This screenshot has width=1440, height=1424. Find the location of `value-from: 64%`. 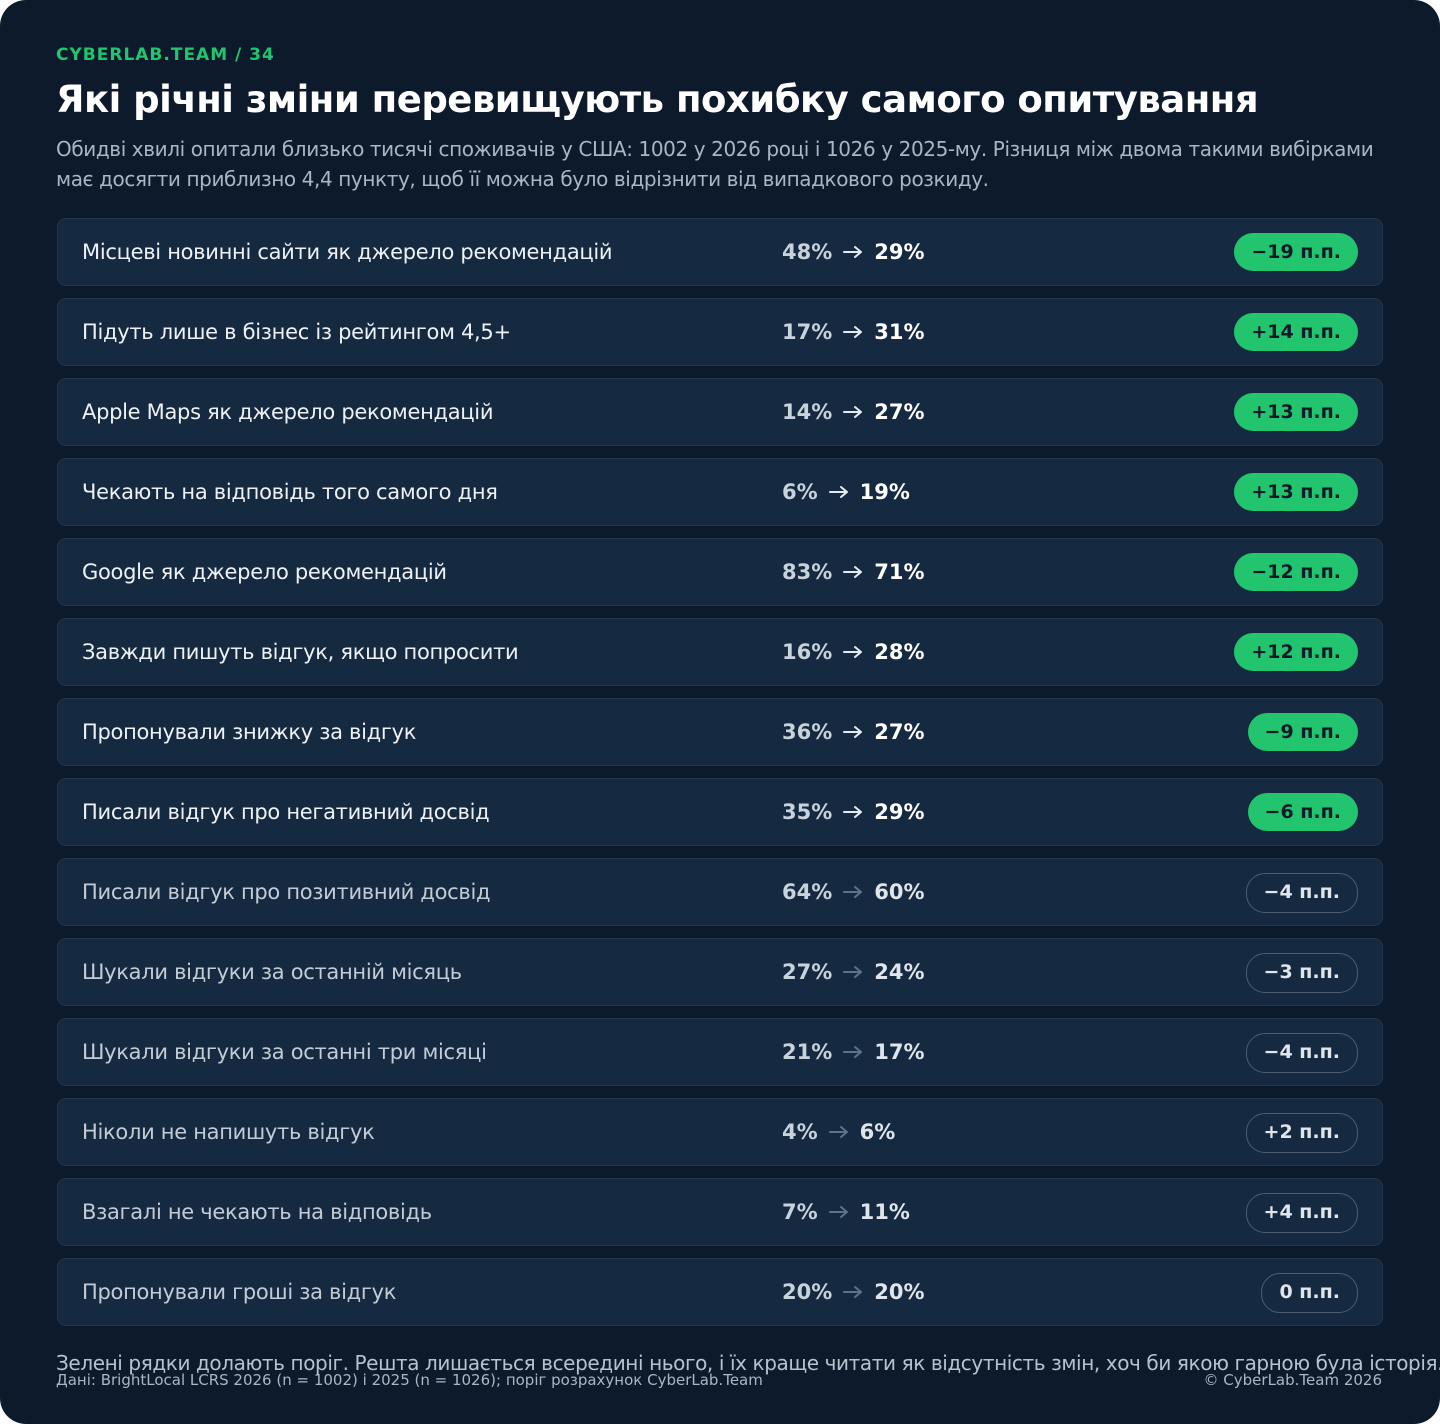

value-from: 64% is located at coordinates (807, 892).